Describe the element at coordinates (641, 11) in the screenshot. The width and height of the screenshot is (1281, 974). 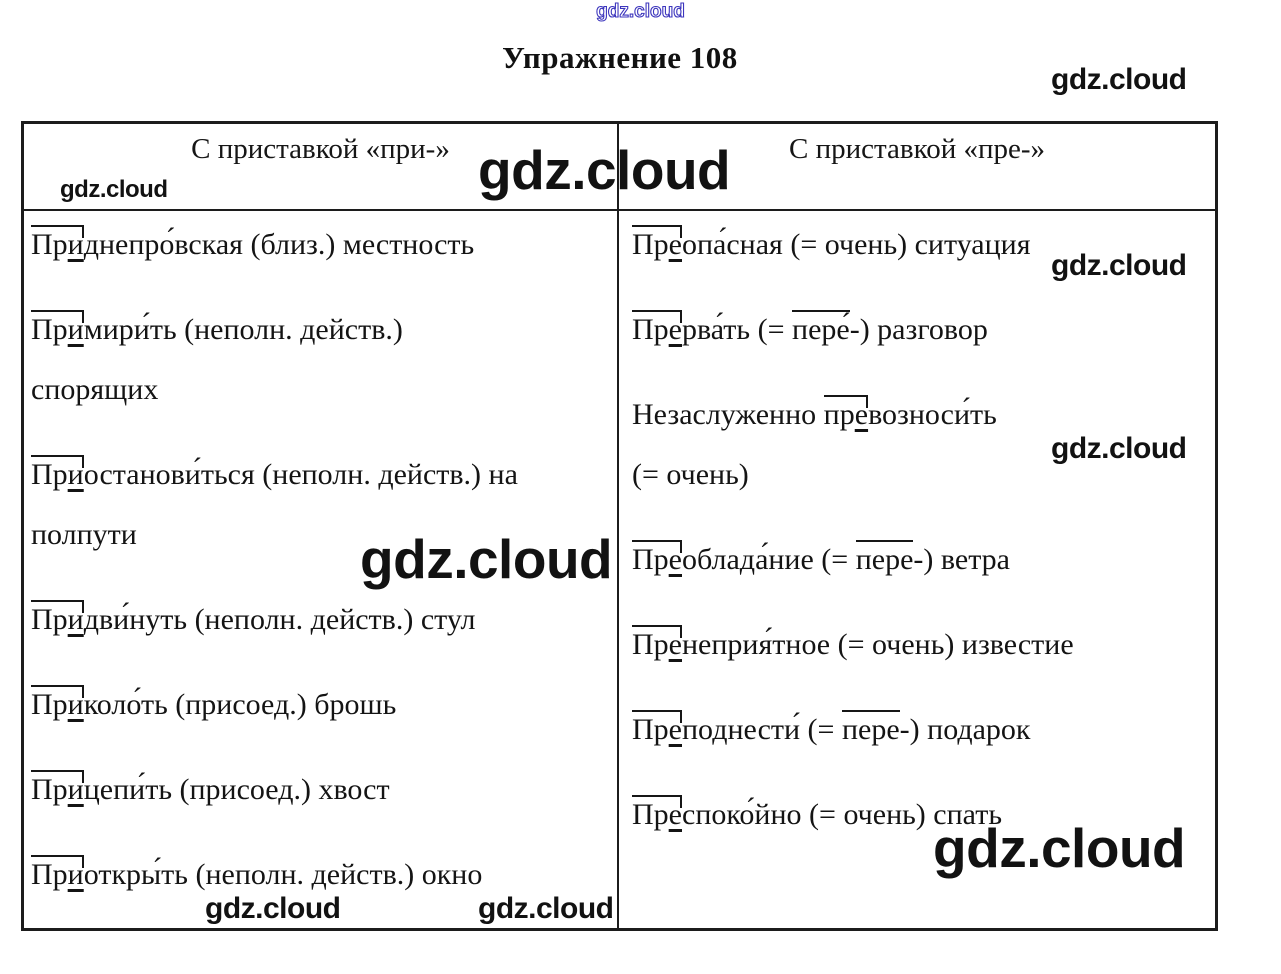
I see `watermark-top-blue: gdz.cloud` at that location.